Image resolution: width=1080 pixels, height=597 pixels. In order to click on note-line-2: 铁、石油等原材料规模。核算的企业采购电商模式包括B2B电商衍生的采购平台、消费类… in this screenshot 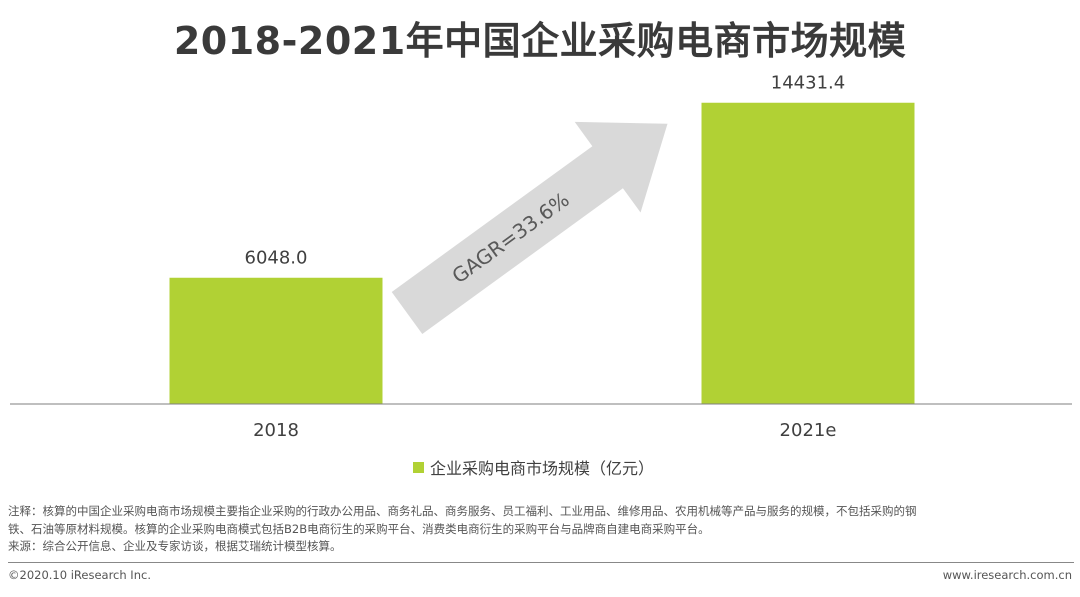, I will do `click(359, 528)`.